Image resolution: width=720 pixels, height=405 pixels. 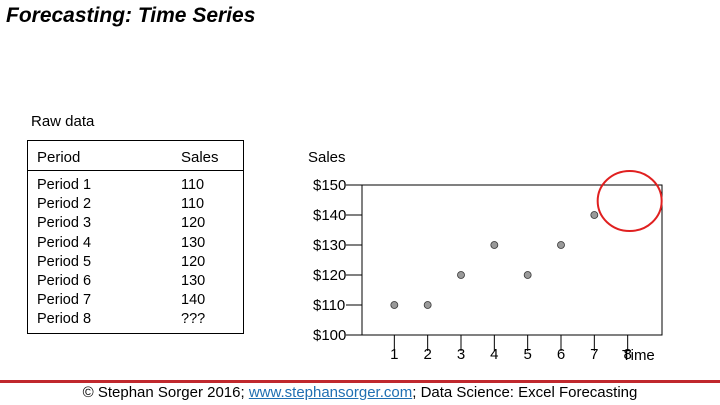 What do you see at coordinates (135, 205) in the screenshot?
I see `table-row: Period 2 110` at bounding box center [135, 205].